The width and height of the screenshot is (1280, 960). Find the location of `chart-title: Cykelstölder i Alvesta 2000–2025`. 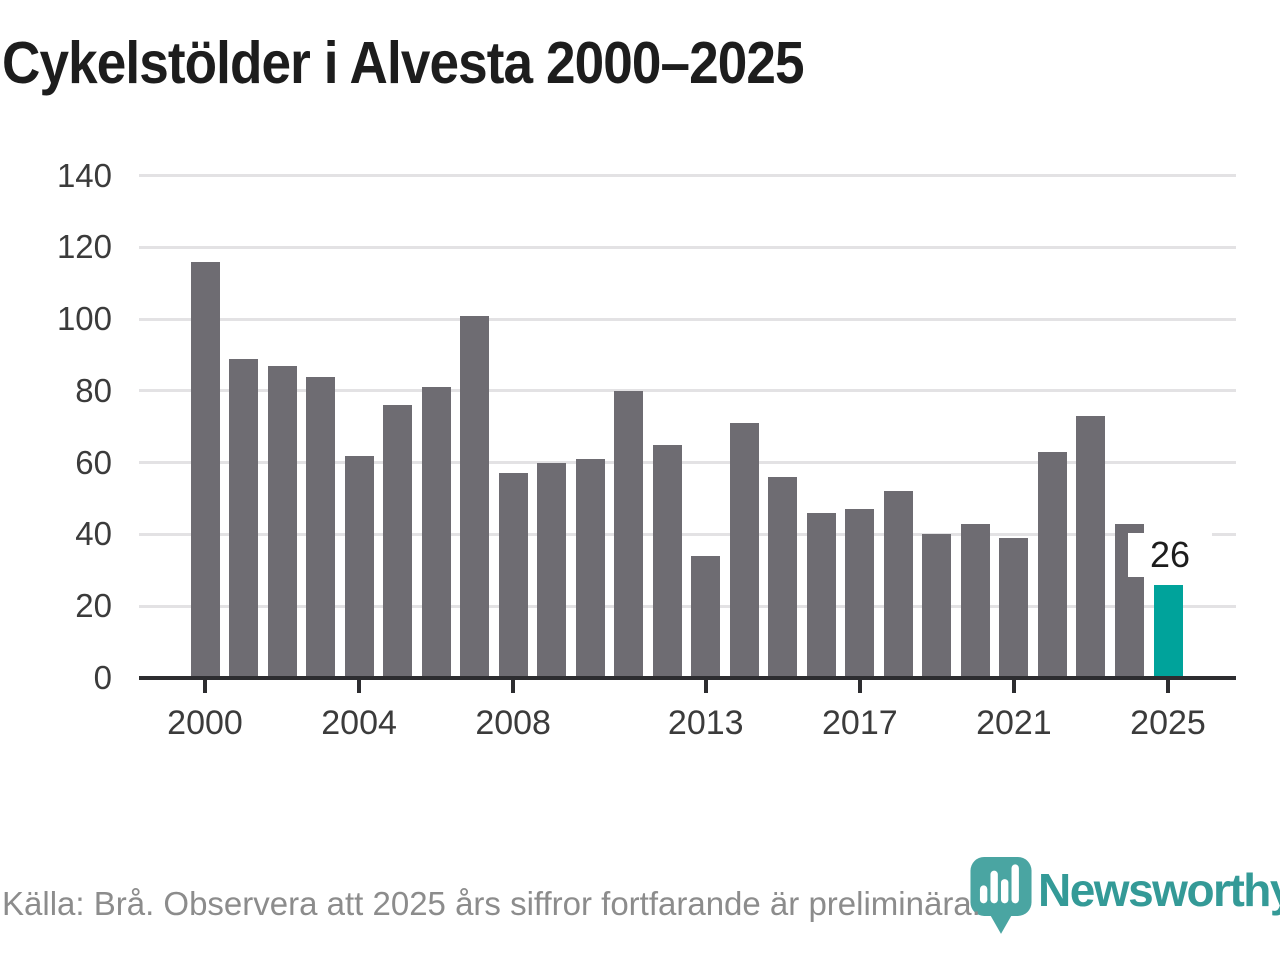

chart-title: Cykelstölder i Alvesta 2000–2025 is located at coordinates (403, 63).